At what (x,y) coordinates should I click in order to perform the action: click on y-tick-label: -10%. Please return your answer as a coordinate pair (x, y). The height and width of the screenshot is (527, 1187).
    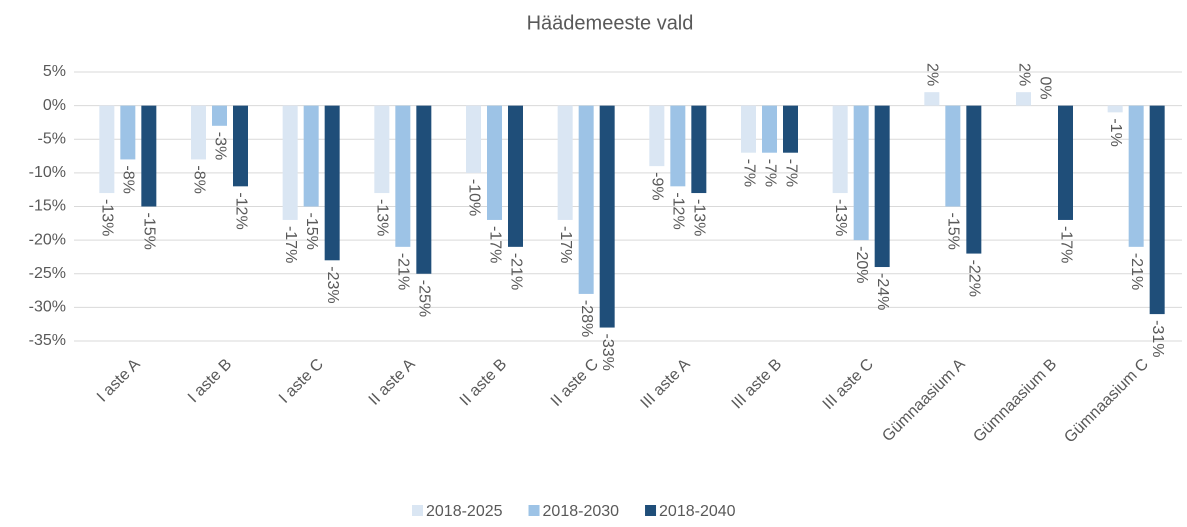
    Looking at the image, I should click on (47, 172).